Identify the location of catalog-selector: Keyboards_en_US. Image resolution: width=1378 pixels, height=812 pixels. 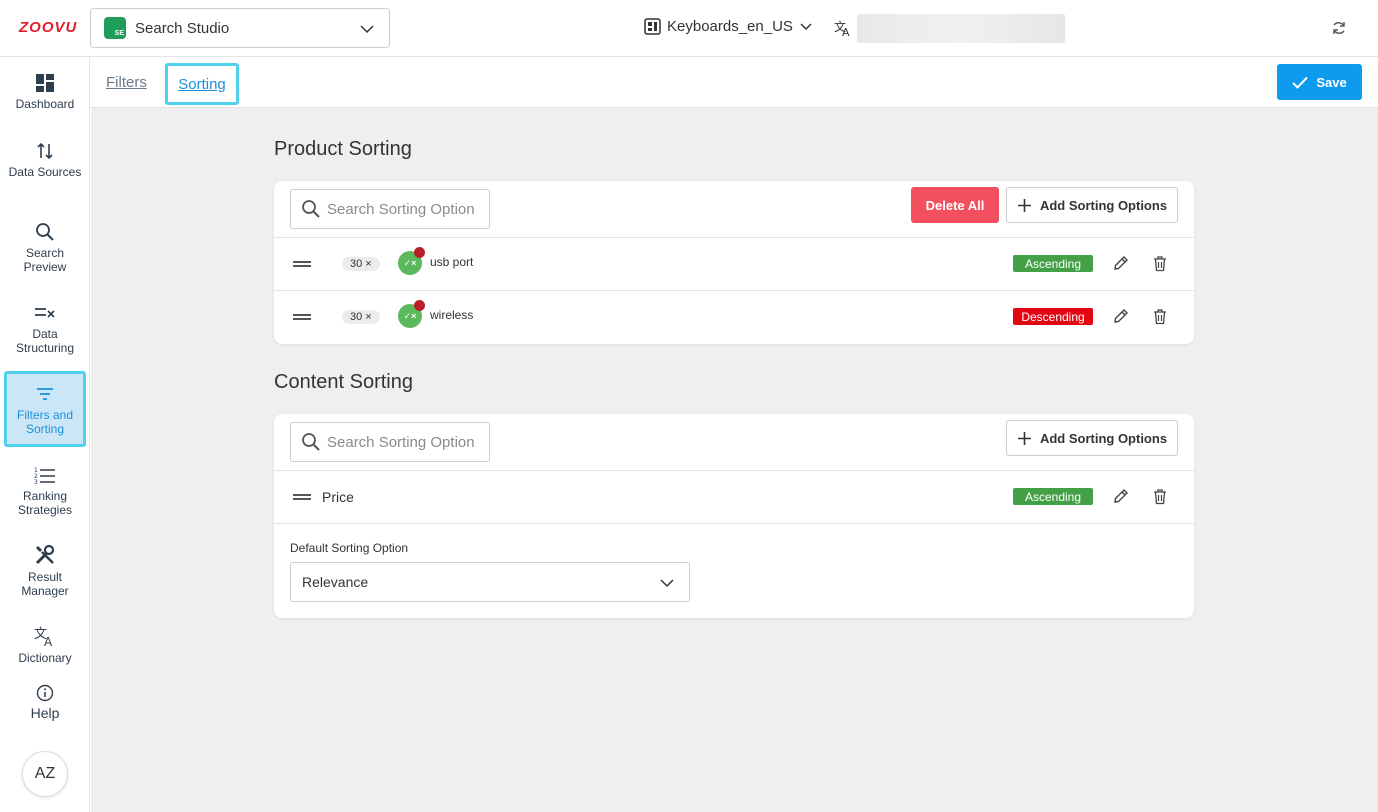
(728, 26).